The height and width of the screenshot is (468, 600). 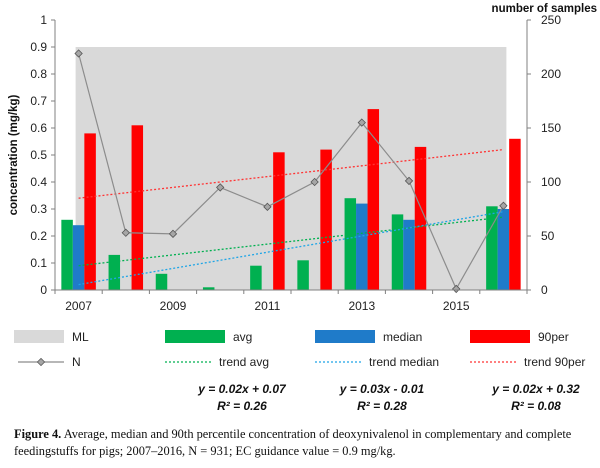 What do you see at coordinates (267, 207) in the screenshot?
I see `samples-point-2011` at bounding box center [267, 207].